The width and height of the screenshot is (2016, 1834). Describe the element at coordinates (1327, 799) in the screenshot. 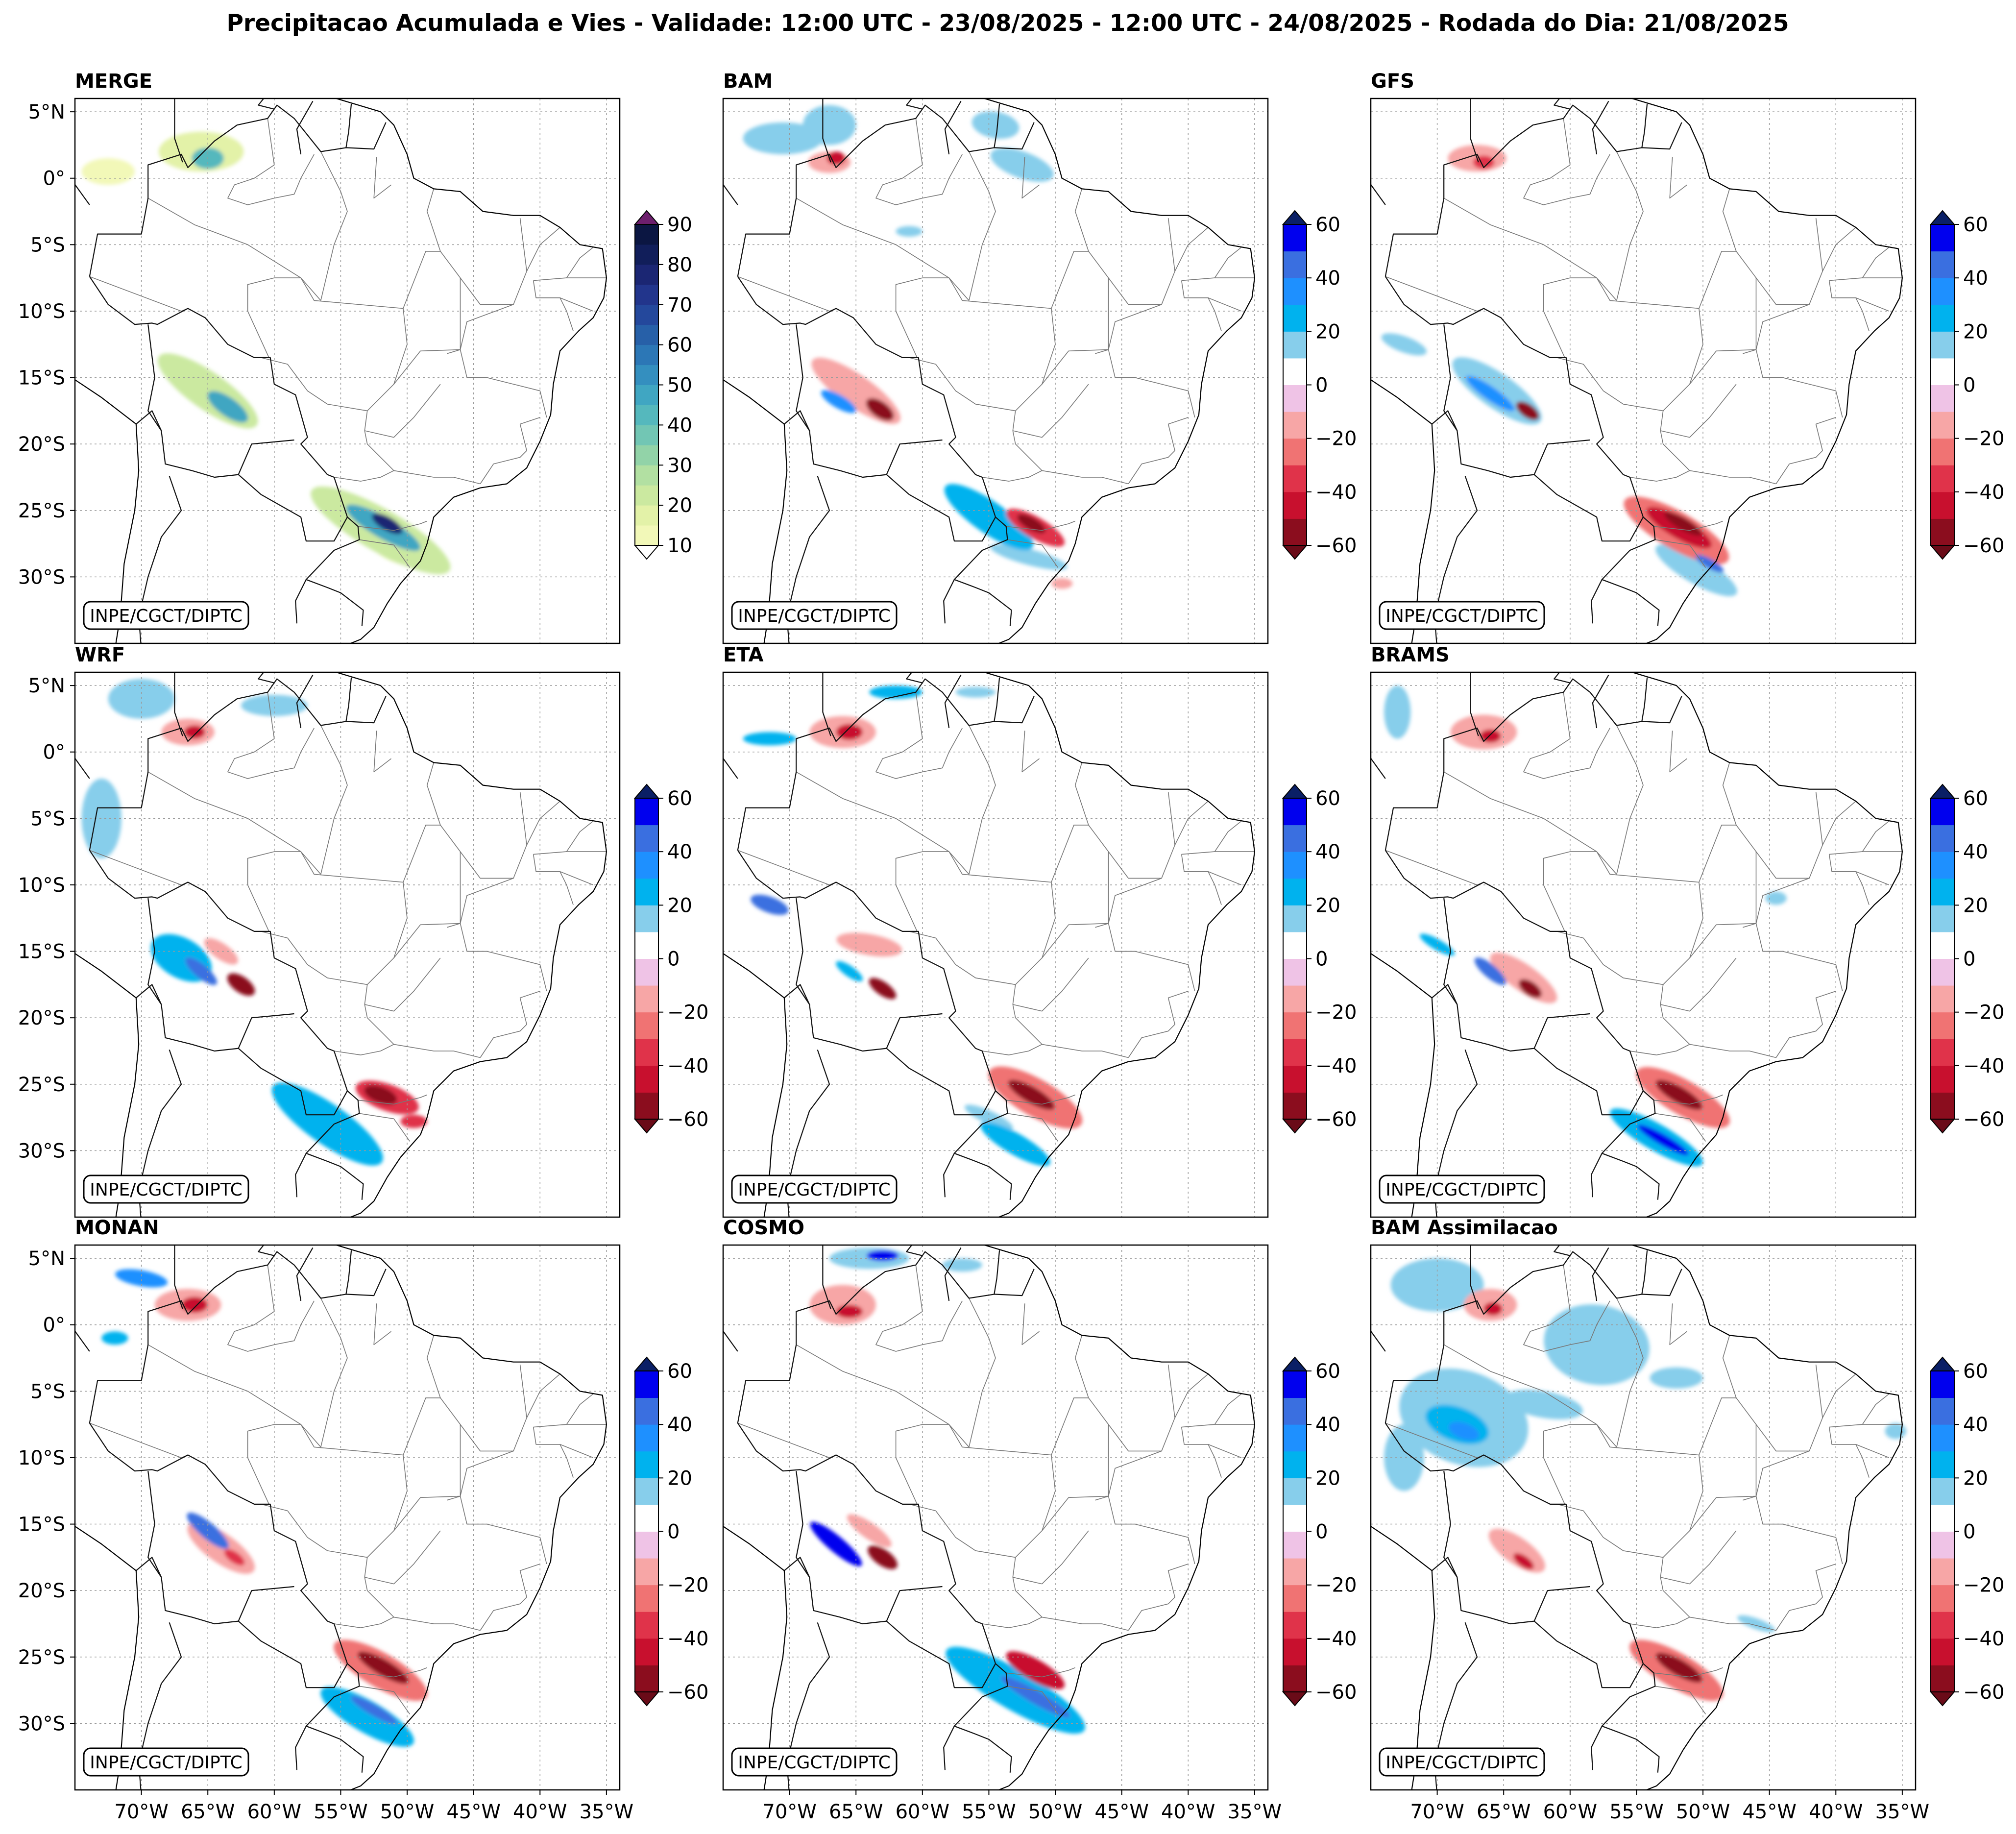

I see `colorbar-tick-label: 60` at that location.